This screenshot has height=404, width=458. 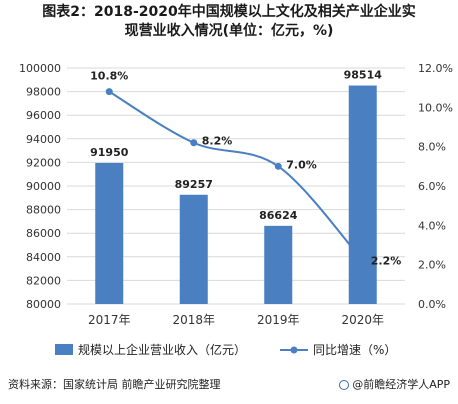 What do you see at coordinates (278, 215) in the screenshot?
I see `bar-data-label: 86624` at bounding box center [278, 215].